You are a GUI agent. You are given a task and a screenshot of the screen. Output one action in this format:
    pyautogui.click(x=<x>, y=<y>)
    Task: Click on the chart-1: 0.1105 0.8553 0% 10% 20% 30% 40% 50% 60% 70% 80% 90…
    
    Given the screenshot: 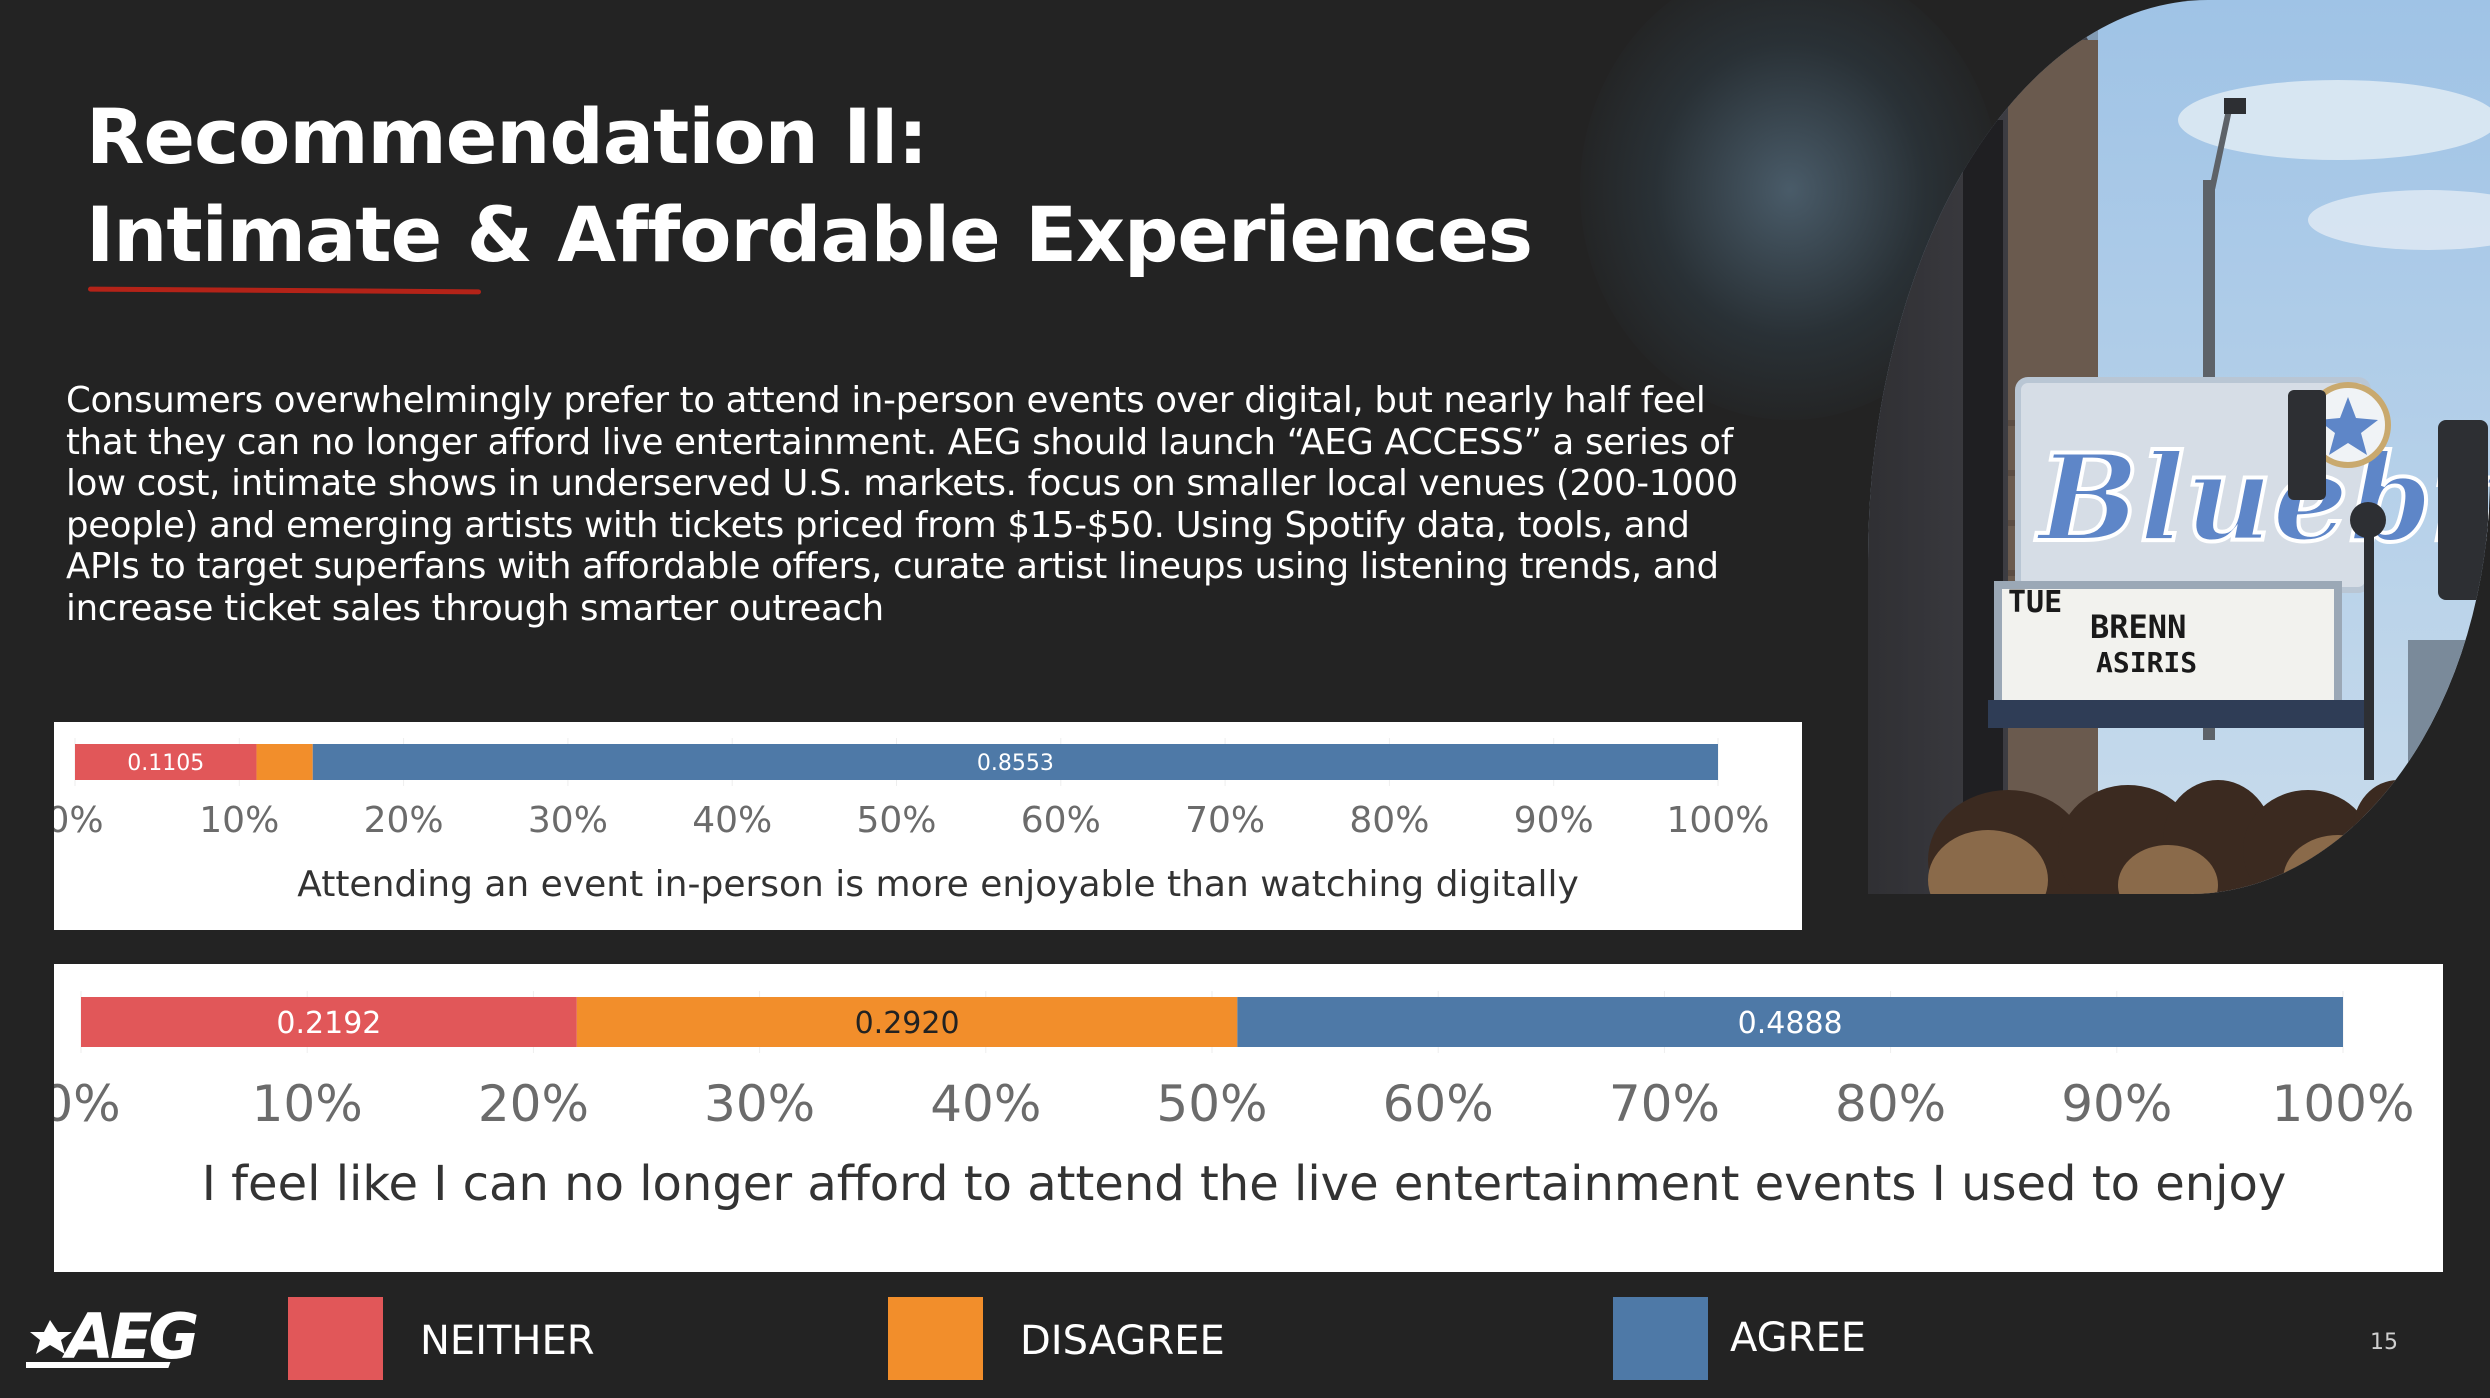 What is the action you would take?
    pyautogui.click(x=912, y=821)
    